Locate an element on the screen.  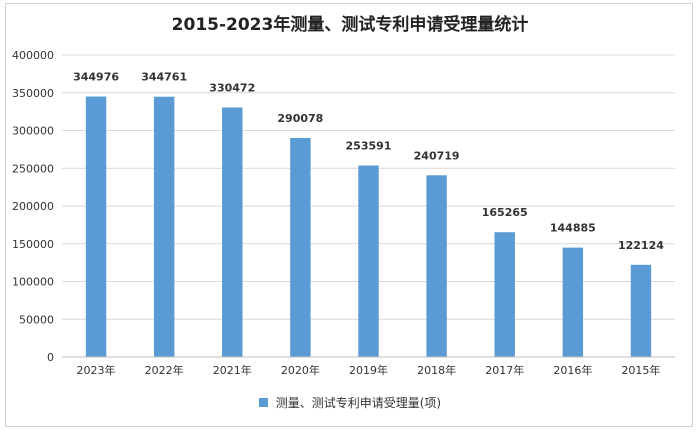
data-label: 253591 is located at coordinates (369, 146).